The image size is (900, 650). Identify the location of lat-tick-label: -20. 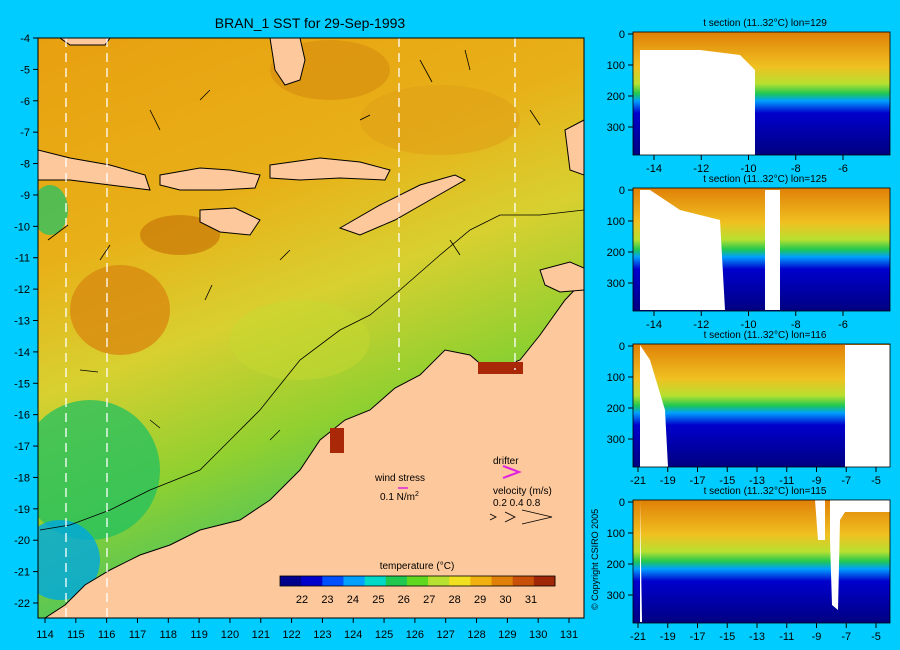
(22, 541).